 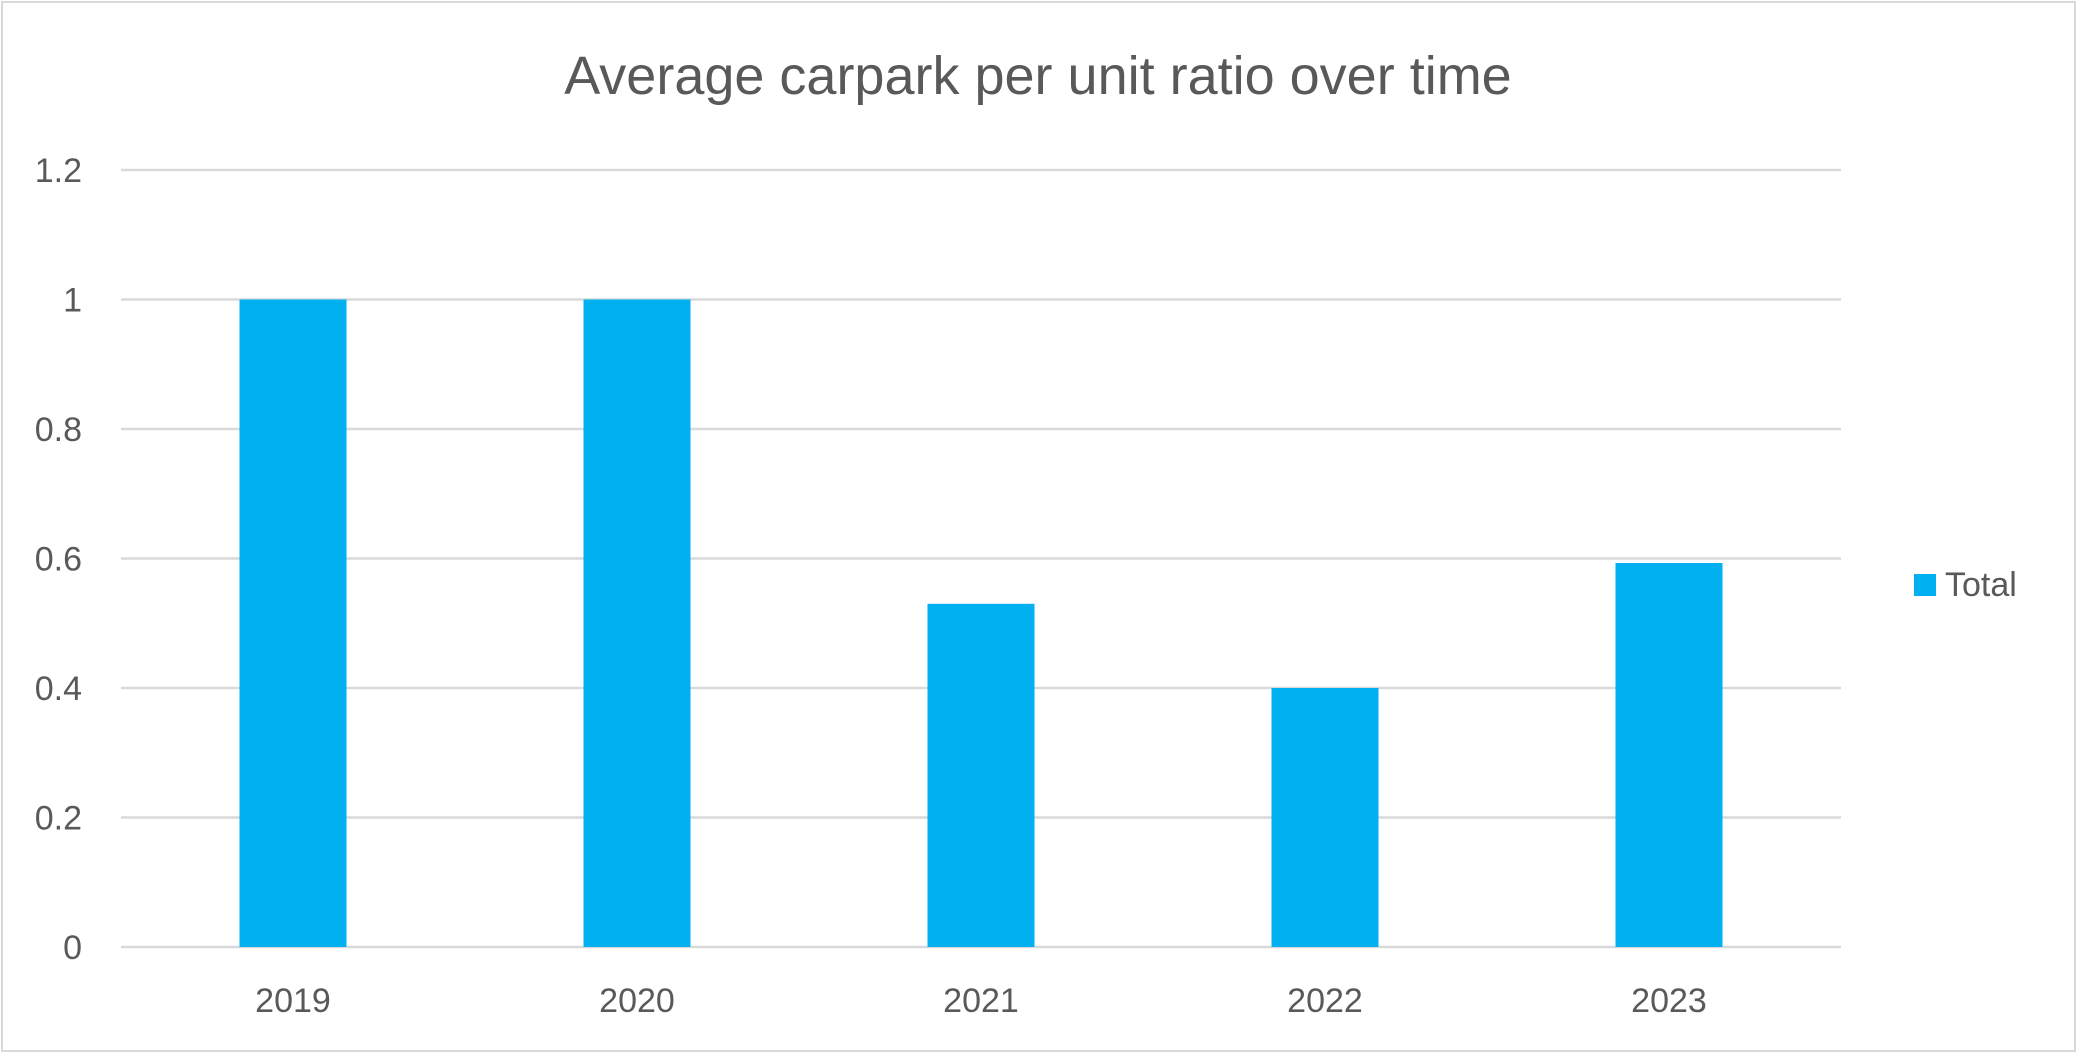 I want to click on chart-title: Average carpark per unit ratio over time, so click(x=1037, y=76).